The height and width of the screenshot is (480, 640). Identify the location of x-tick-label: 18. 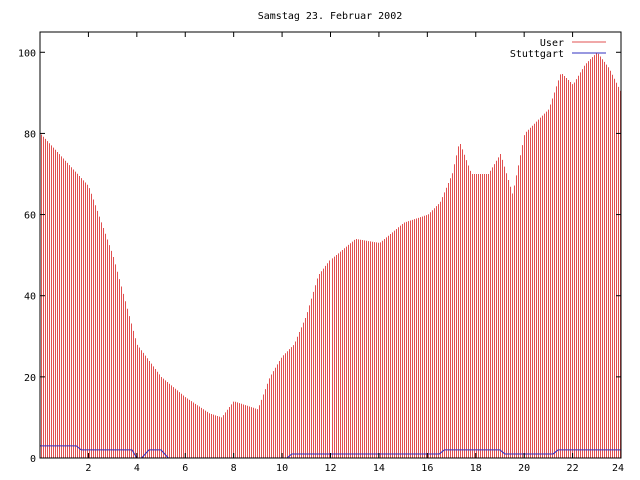
(476, 468).